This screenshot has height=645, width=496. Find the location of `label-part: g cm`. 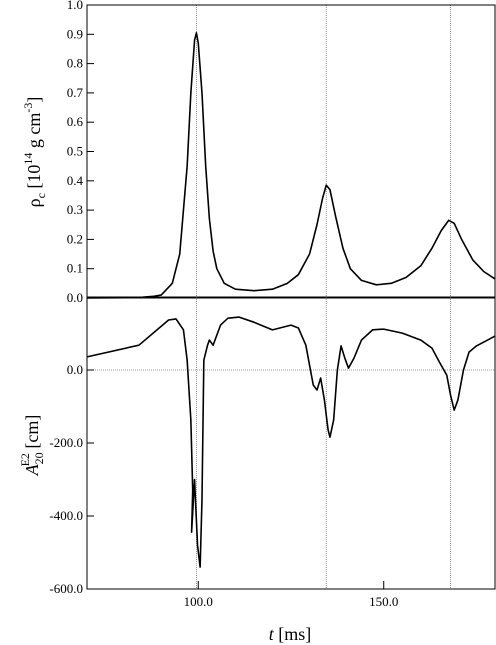

label-part: g cm is located at coordinates (34, 133).